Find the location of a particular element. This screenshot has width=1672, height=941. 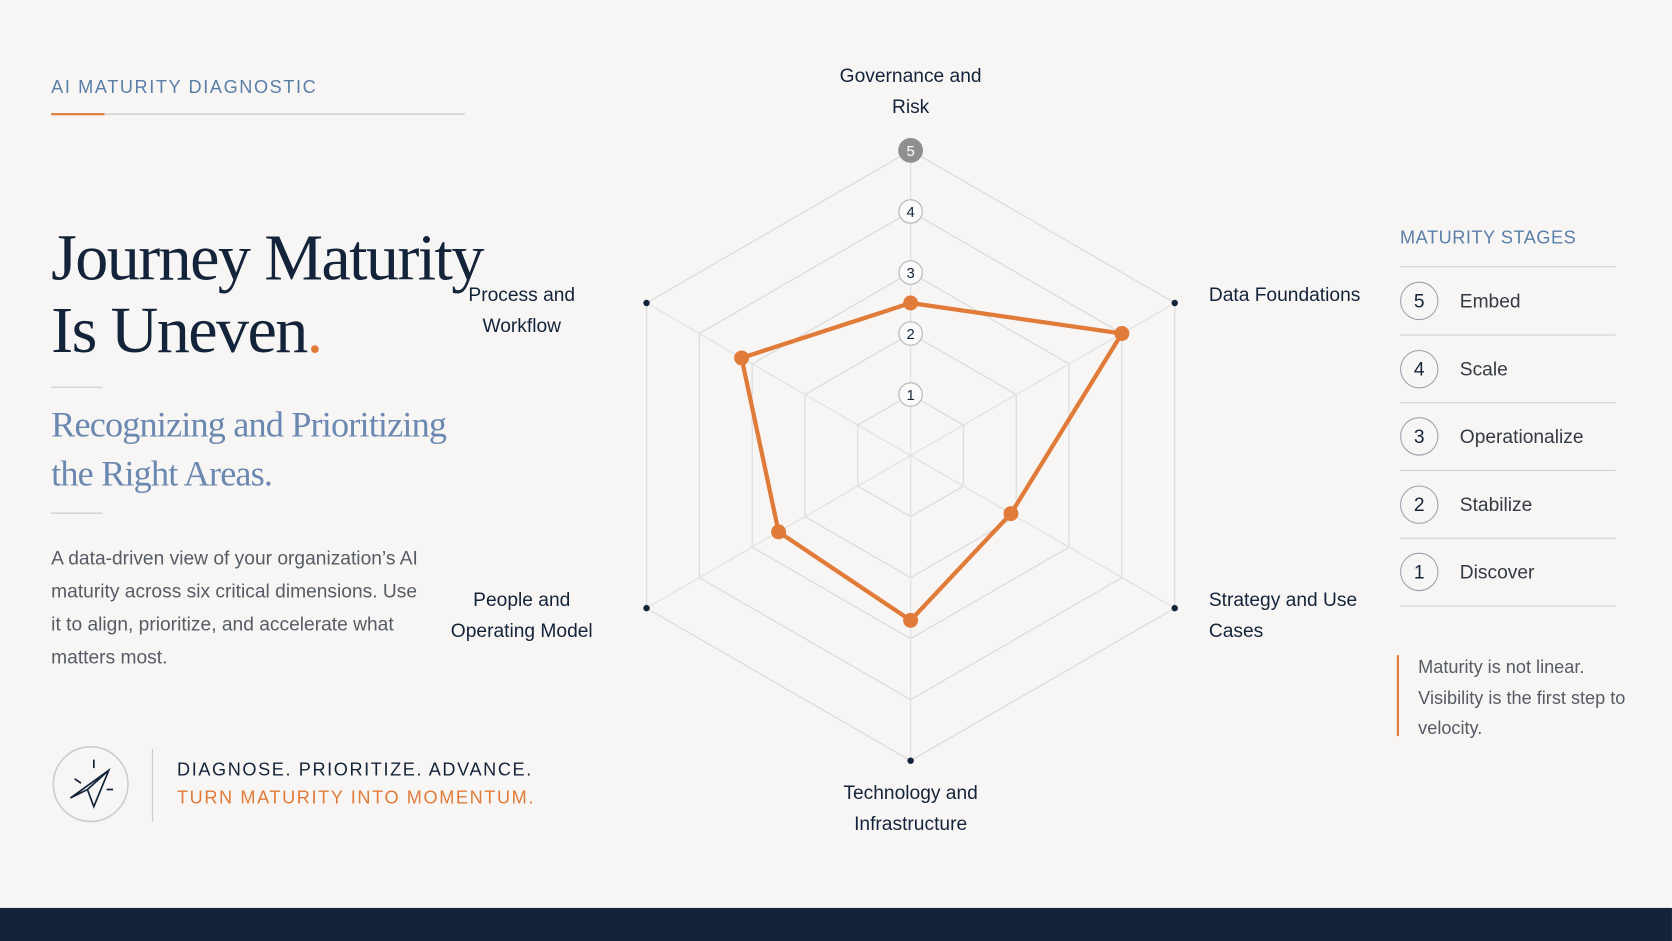

stages-title: MATURITY STAGES is located at coordinates (1488, 237).